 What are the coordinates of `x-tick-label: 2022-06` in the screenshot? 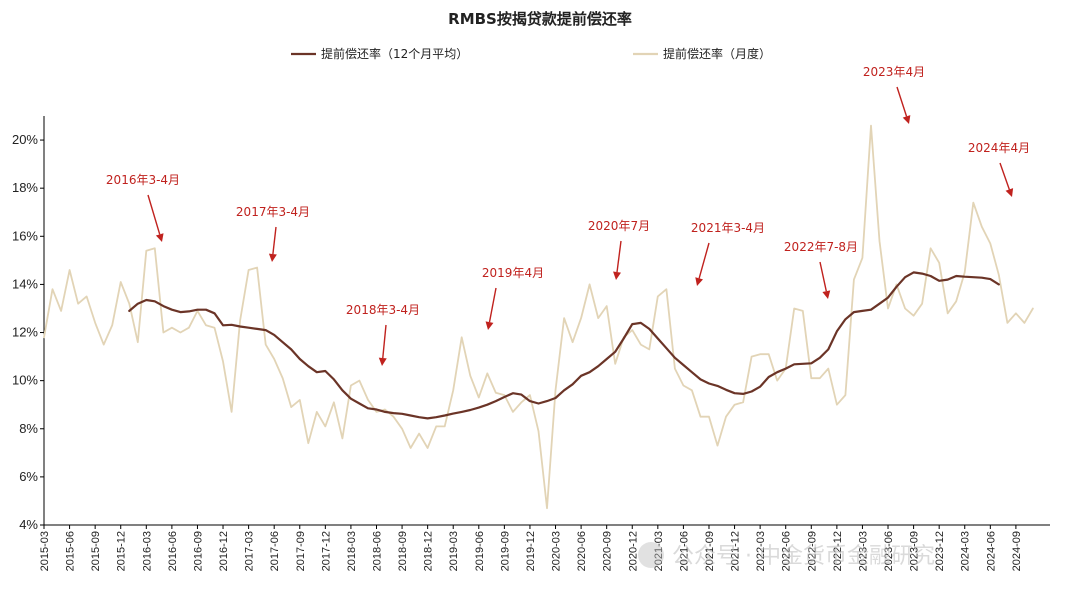 It's located at (787, 551).